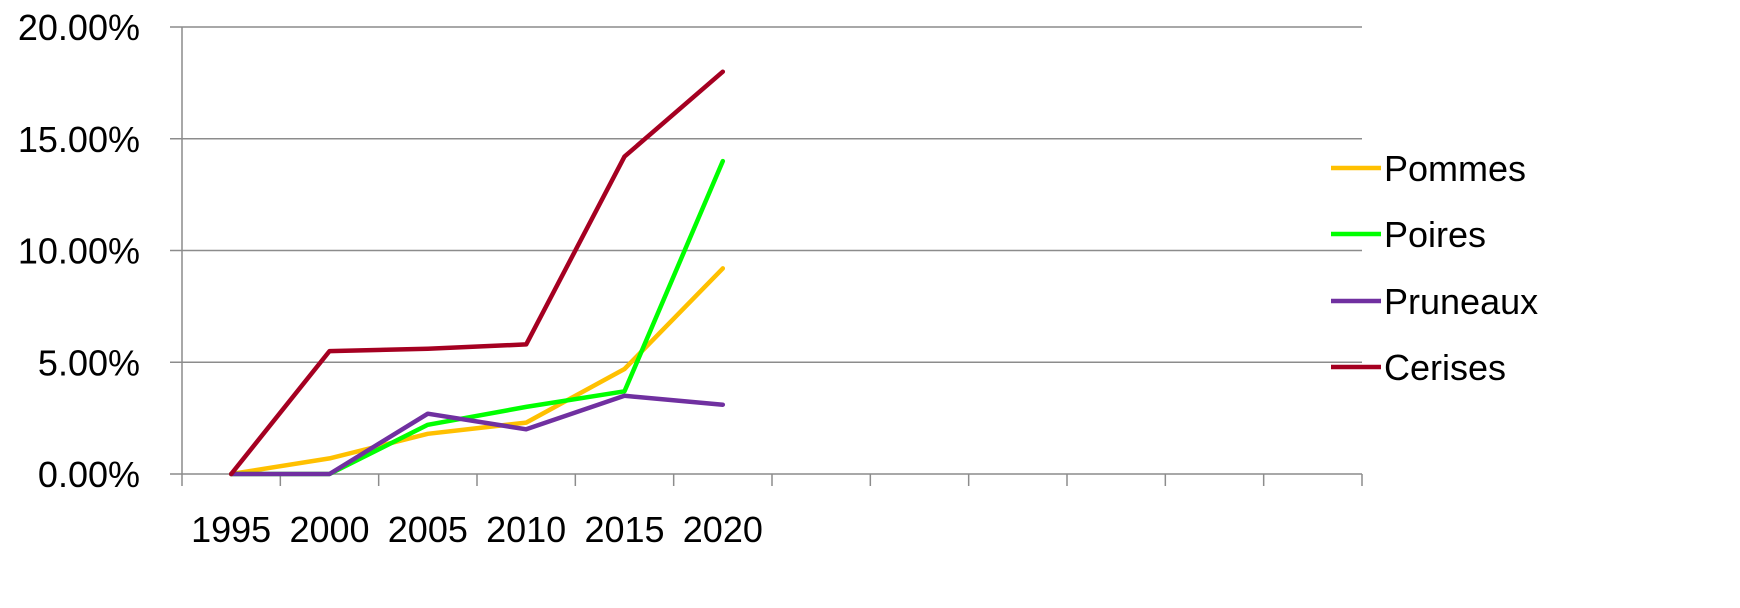  Describe the element at coordinates (329, 529) in the screenshot. I see `x-tick-label: 2000` at that location.